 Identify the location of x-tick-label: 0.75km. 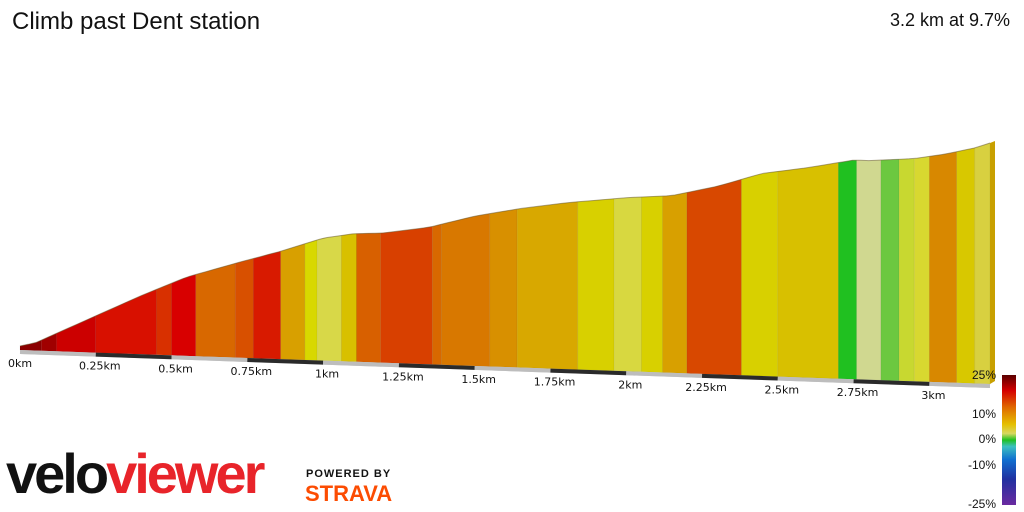
(252, 371).